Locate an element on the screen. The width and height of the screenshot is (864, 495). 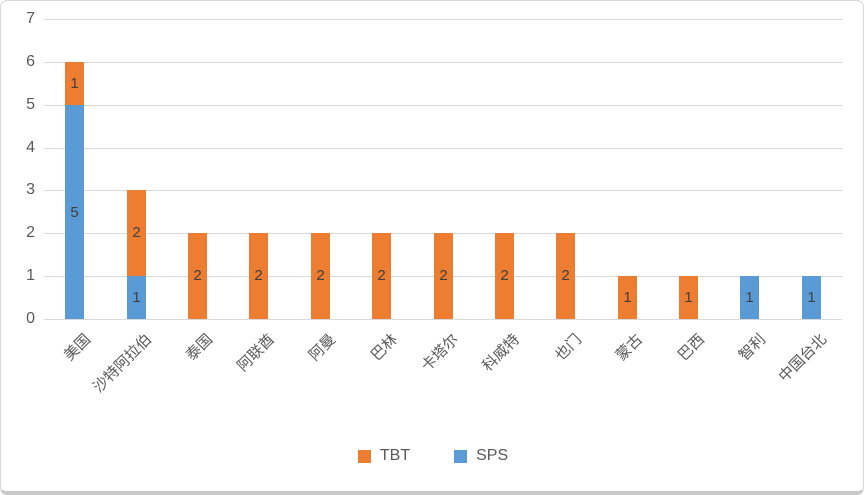
y-axis-tick-label: 4 is located at coordinates (30, 147).